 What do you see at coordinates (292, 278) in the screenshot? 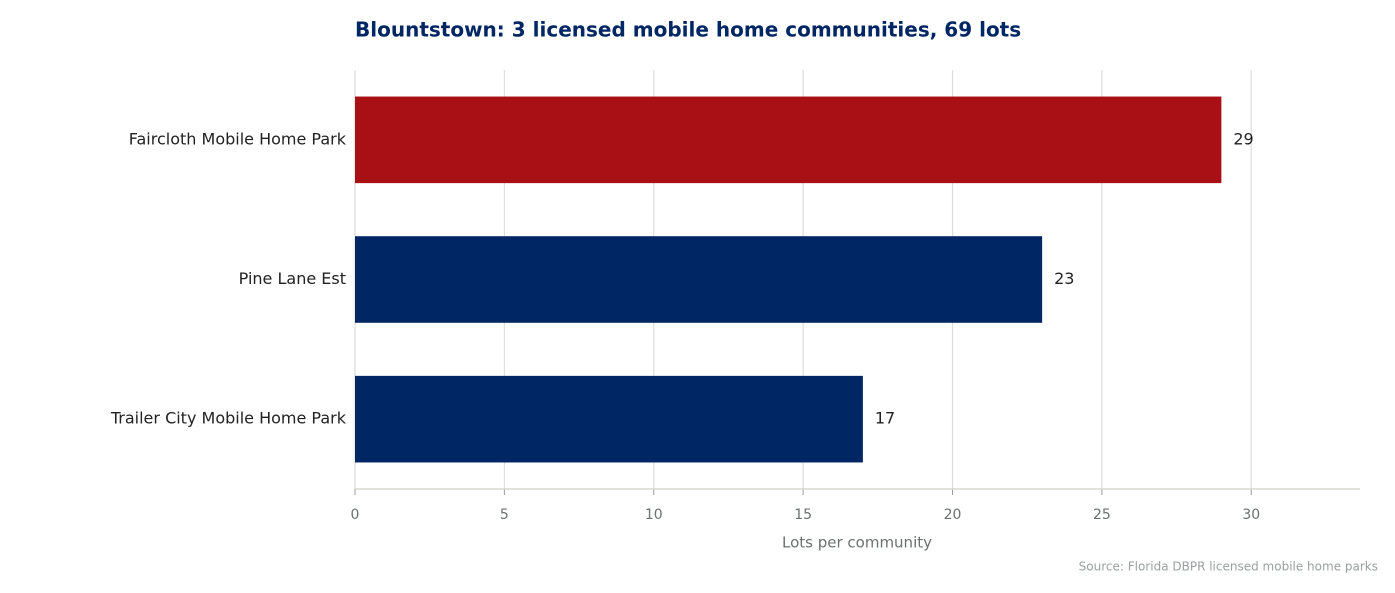
I see `y-tick-label: Pine Lane Est` at bounding box center [292, 278].